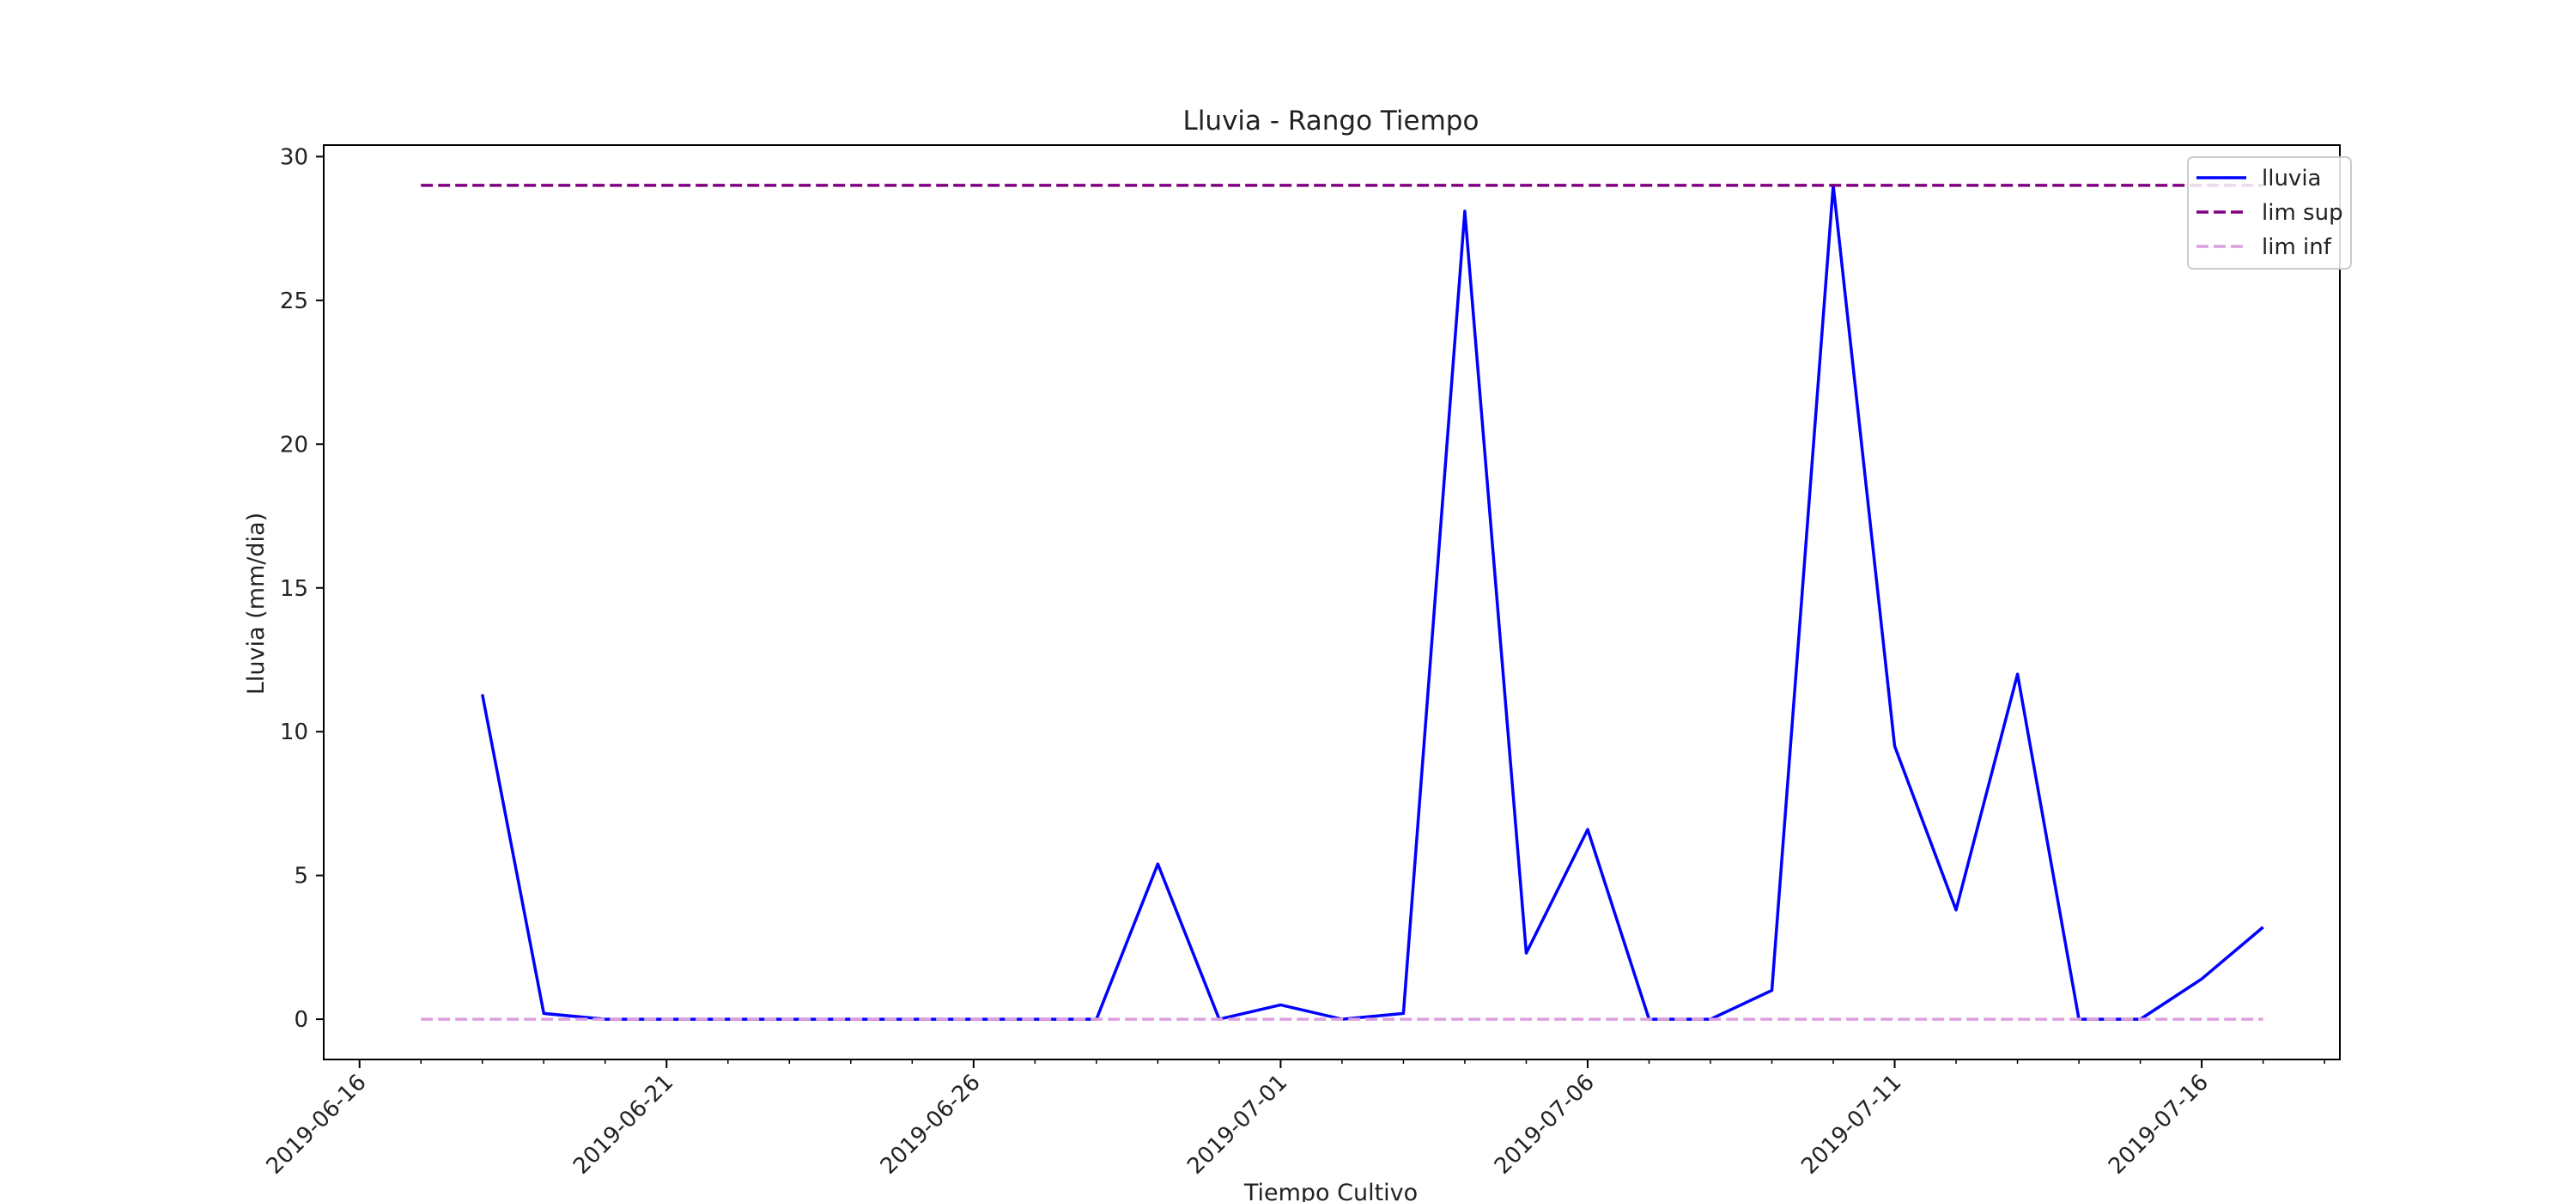  What do you see at coordinates (1237, 1125) in the screenshot?
I see `x-tick-label: 2019-07-01` at bounding box center [1237, 1125].